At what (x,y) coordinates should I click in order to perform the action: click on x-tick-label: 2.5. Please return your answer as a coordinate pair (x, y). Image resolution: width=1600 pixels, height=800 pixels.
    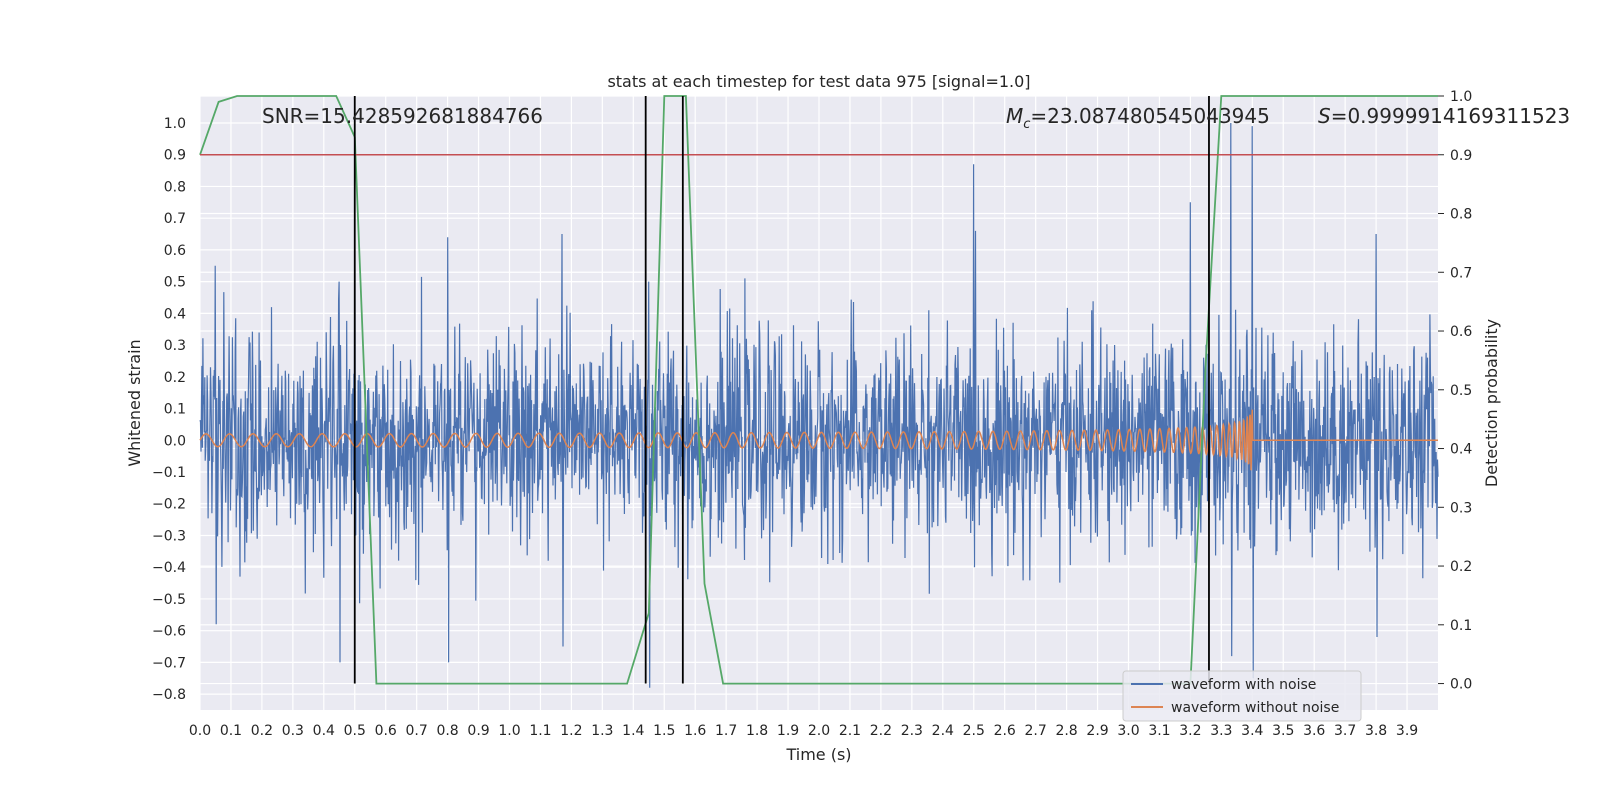
    Looking at the image, I should click on (974, 731).